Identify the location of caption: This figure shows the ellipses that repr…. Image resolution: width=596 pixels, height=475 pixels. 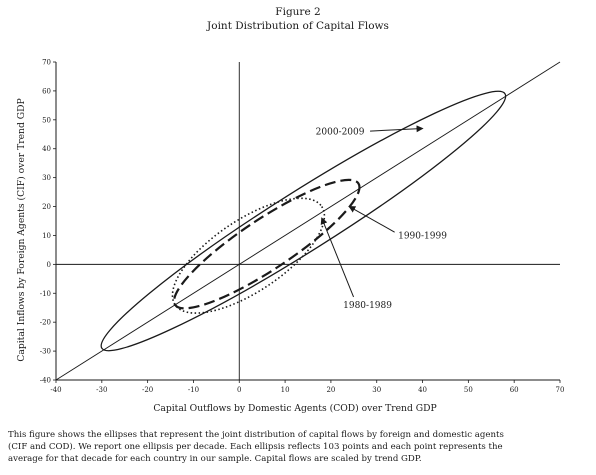
(300, 447).